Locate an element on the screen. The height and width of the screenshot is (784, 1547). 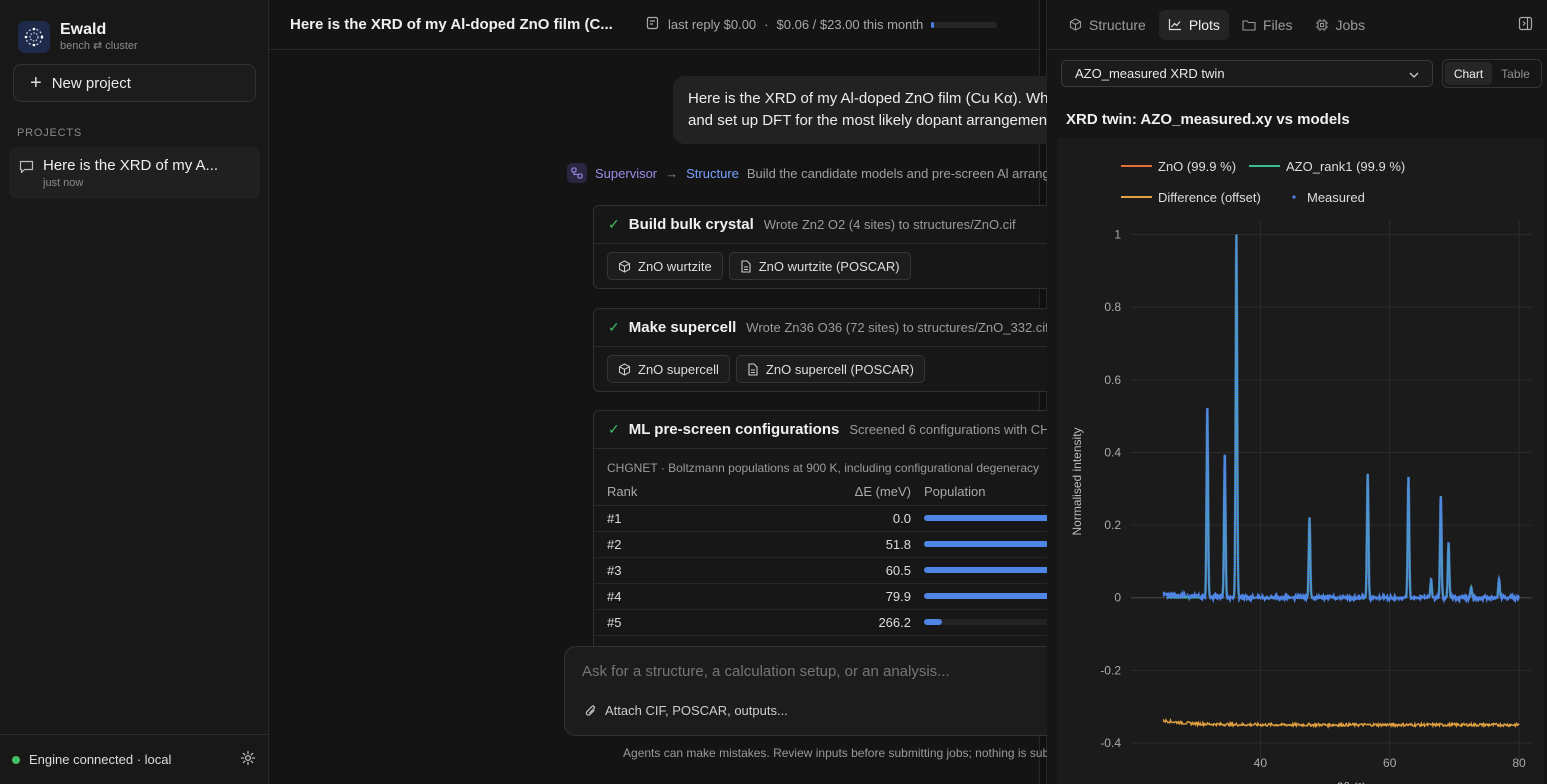
project-item: Here is the XRD of my A... just now is located at coordinates (134, 173).